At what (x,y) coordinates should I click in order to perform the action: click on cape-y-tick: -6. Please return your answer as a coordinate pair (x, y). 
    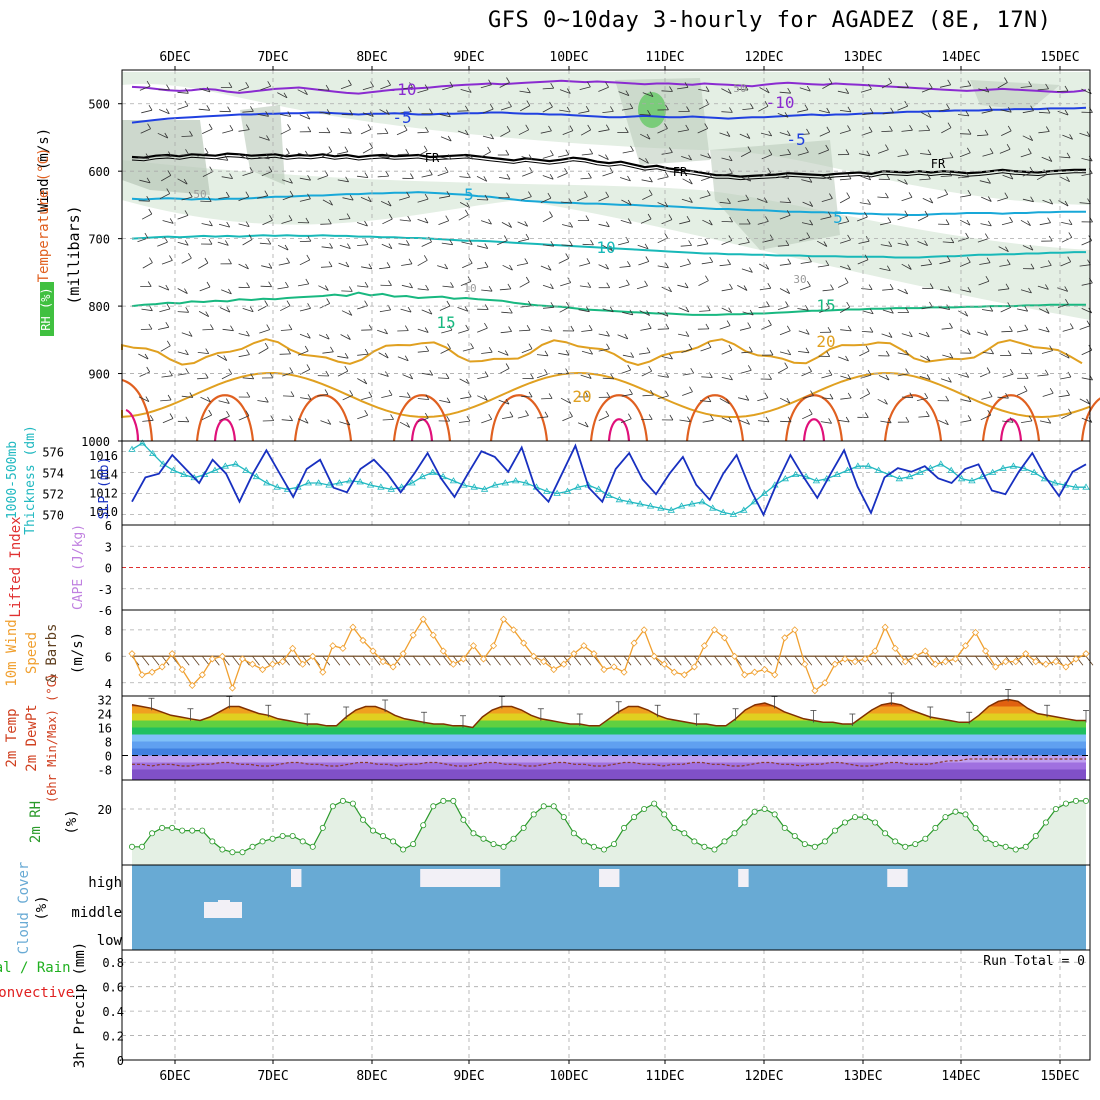
    Looking at the image, I should click on (105, 611).